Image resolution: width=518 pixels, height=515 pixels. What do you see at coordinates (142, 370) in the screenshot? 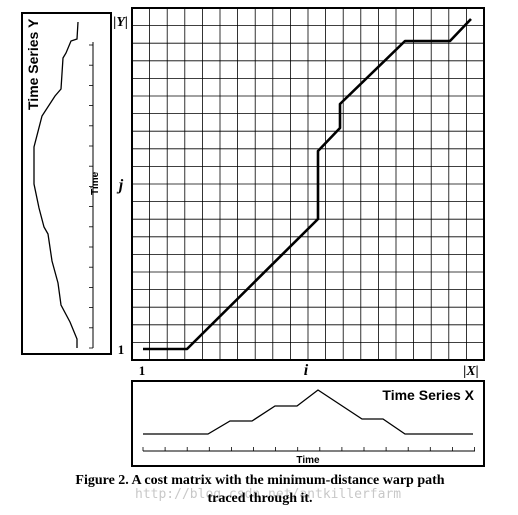
I see `x-origin-label: 1` at bounding box center [142, 370].